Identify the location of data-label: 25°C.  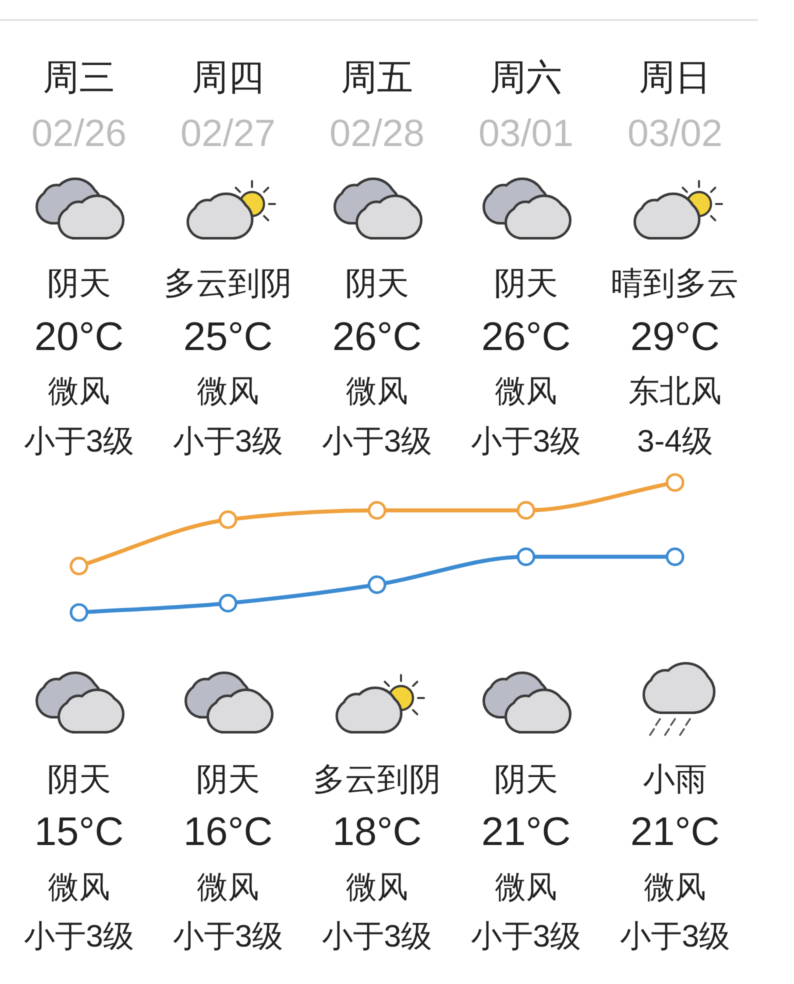
(228, 337).